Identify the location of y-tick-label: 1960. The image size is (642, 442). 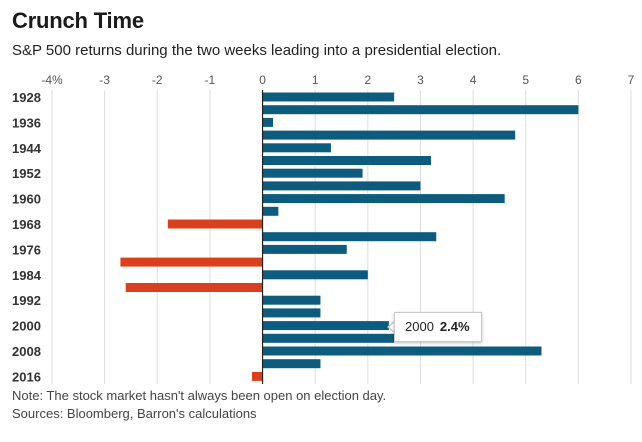
(26, 199).